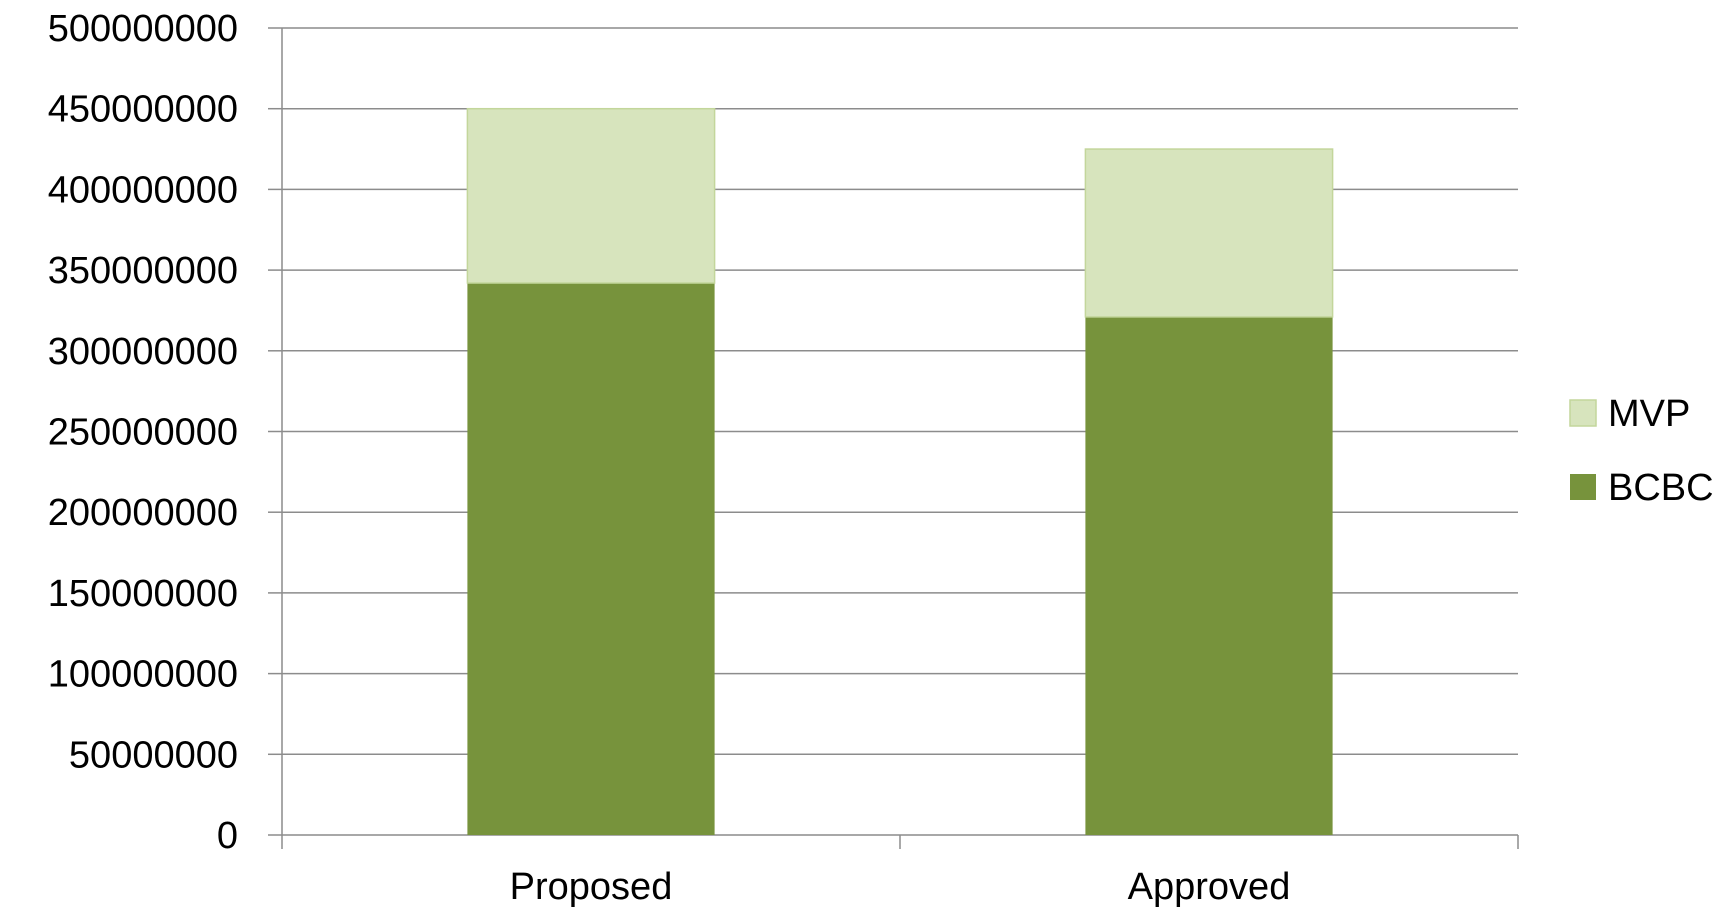 The image size is (1713, 920). What do you see at coordinates (591, 559) in the screenshot?
I see `bar-bcbc-proposed` at bounding box center [591, 559].